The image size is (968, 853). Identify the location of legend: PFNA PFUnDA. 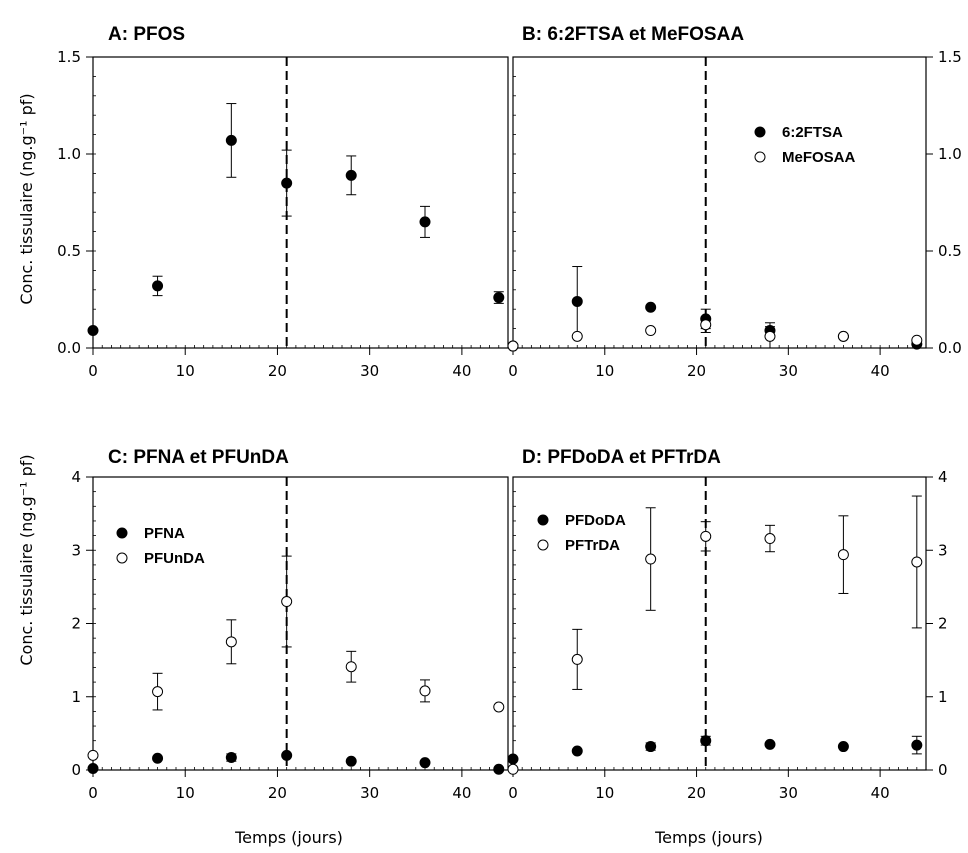
(160, 546).